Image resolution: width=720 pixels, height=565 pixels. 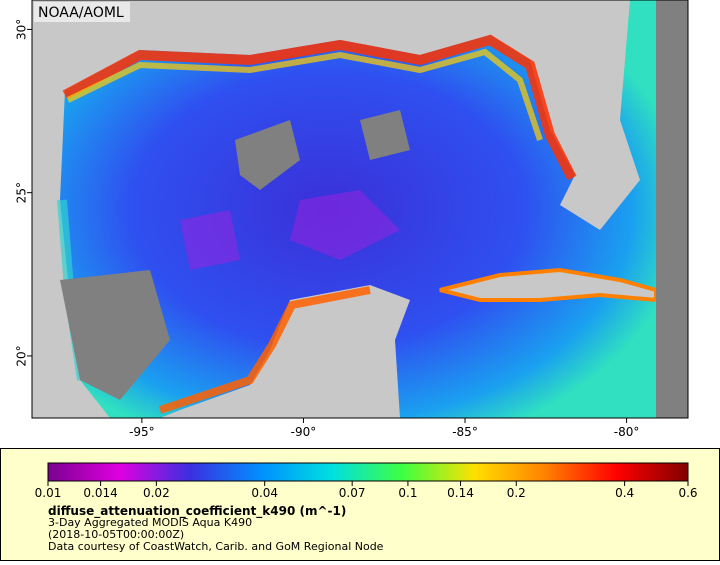 I want to click on colorbar-tick-label: 0.6, so click(x=687, y=493).